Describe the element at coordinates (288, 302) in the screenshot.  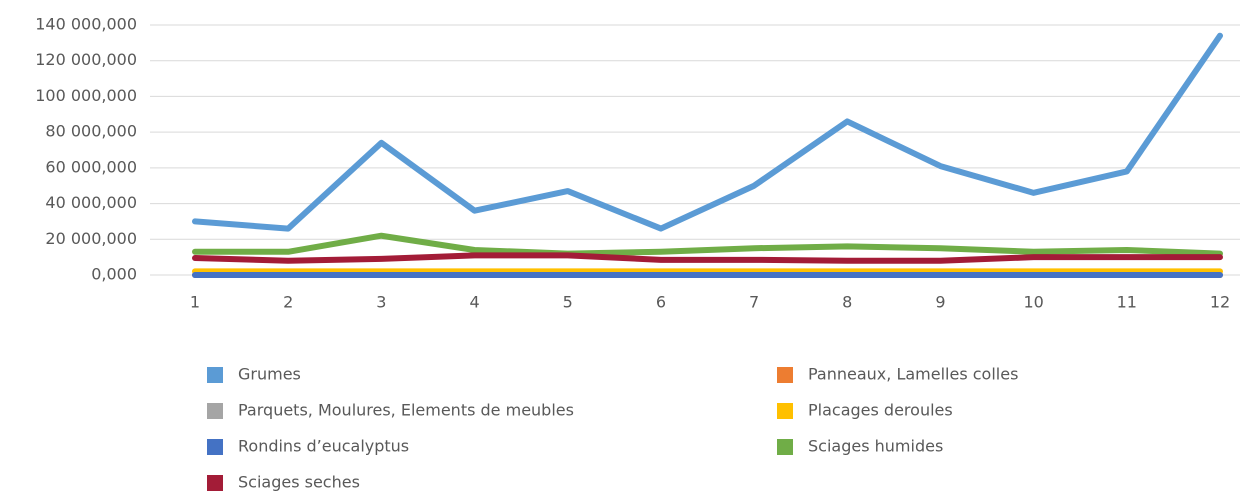
I see `x-tick-label: 2` at that location.